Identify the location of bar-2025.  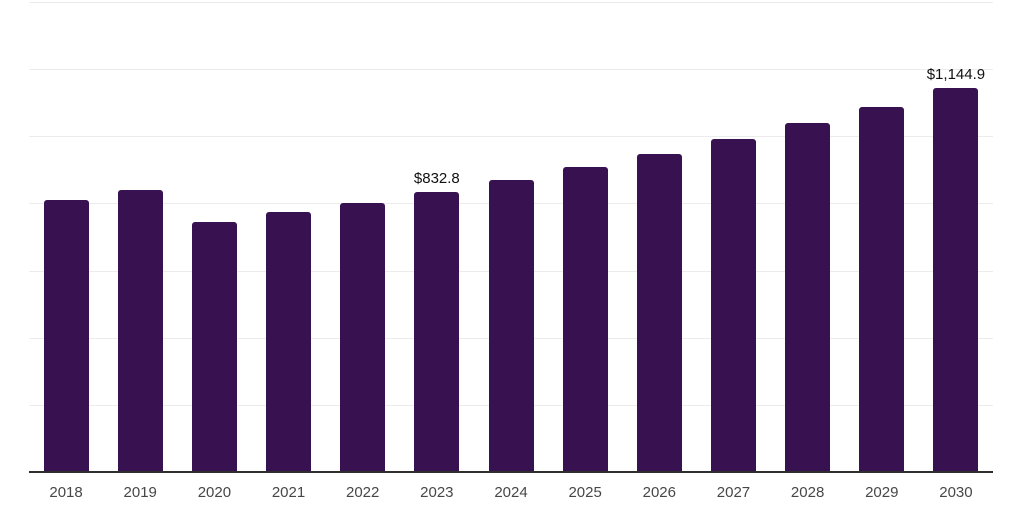
(585, 319).